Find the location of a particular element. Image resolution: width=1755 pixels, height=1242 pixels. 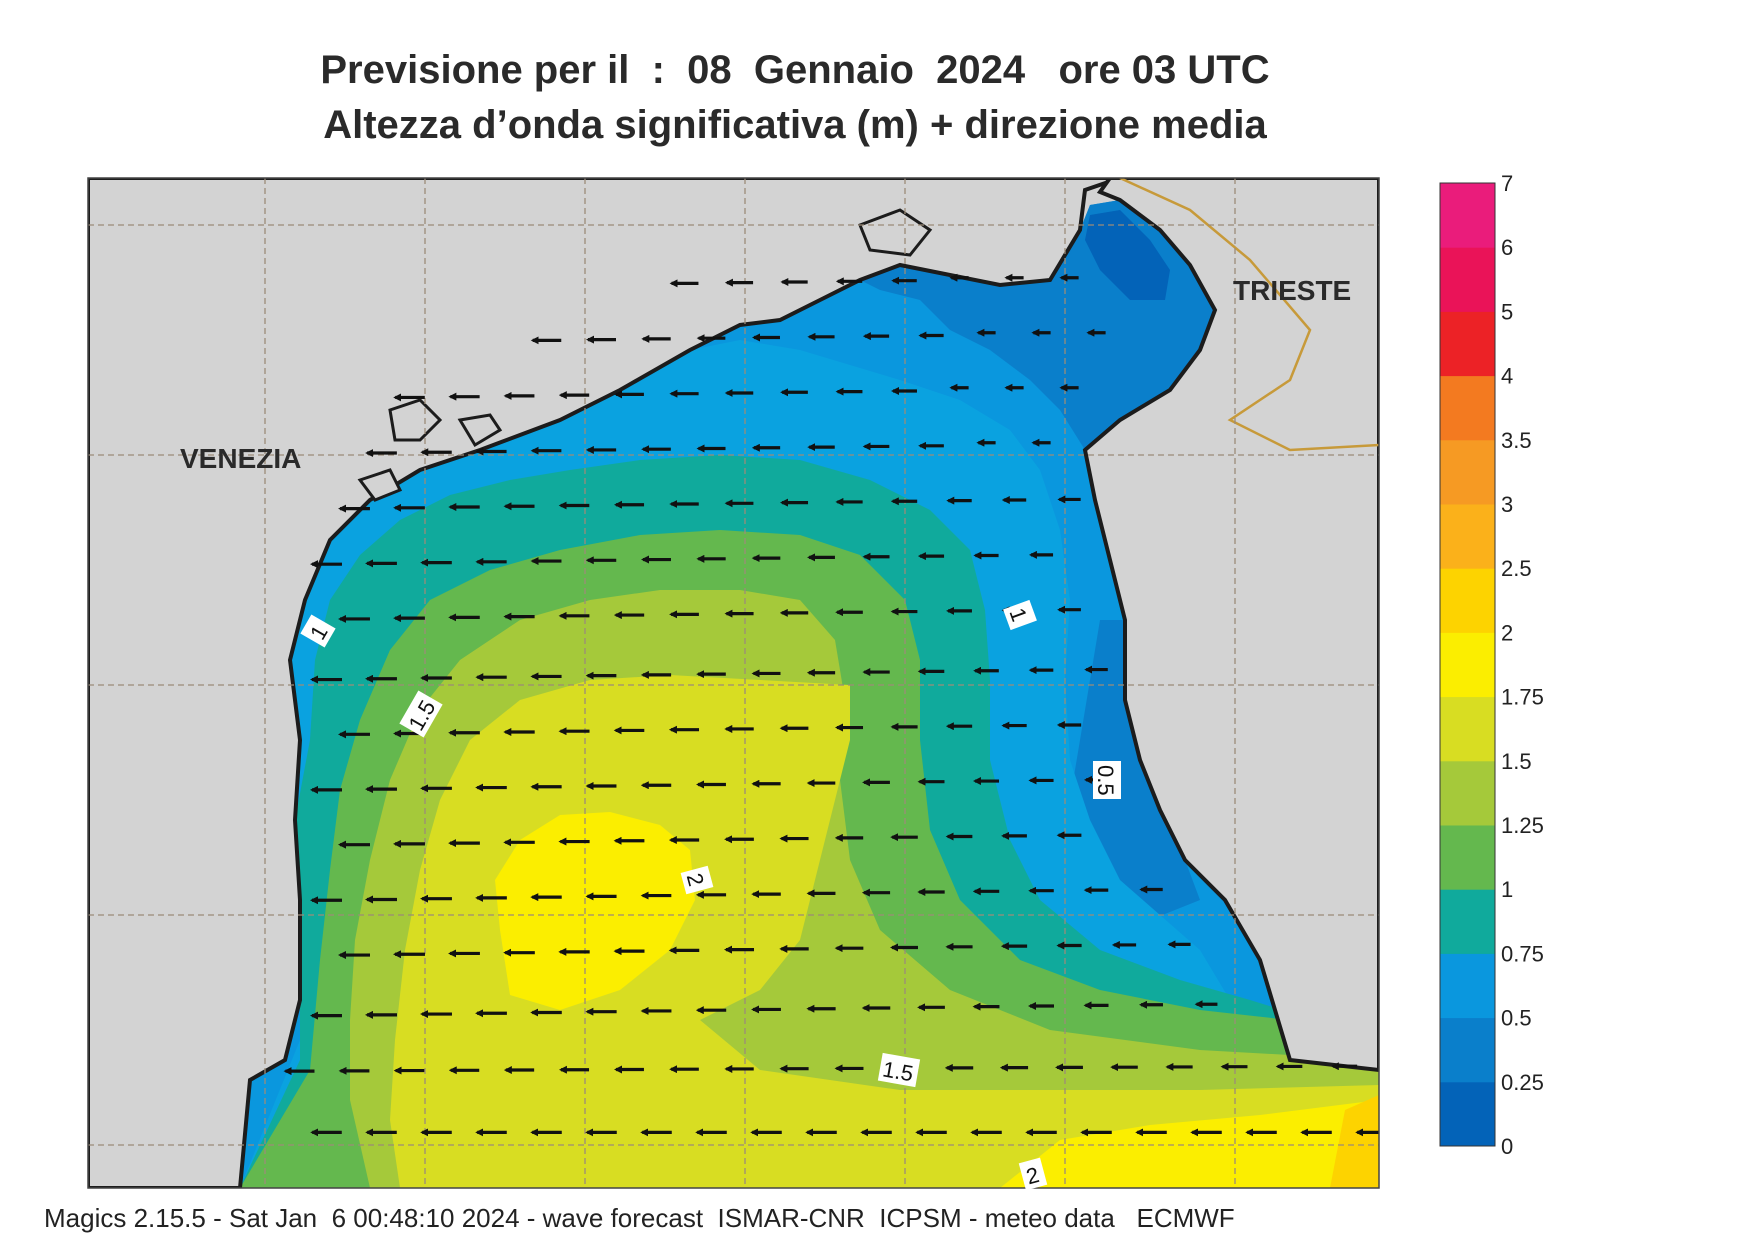

legend-tick-label: 0.5 is located at coordinates (1516, 1018).